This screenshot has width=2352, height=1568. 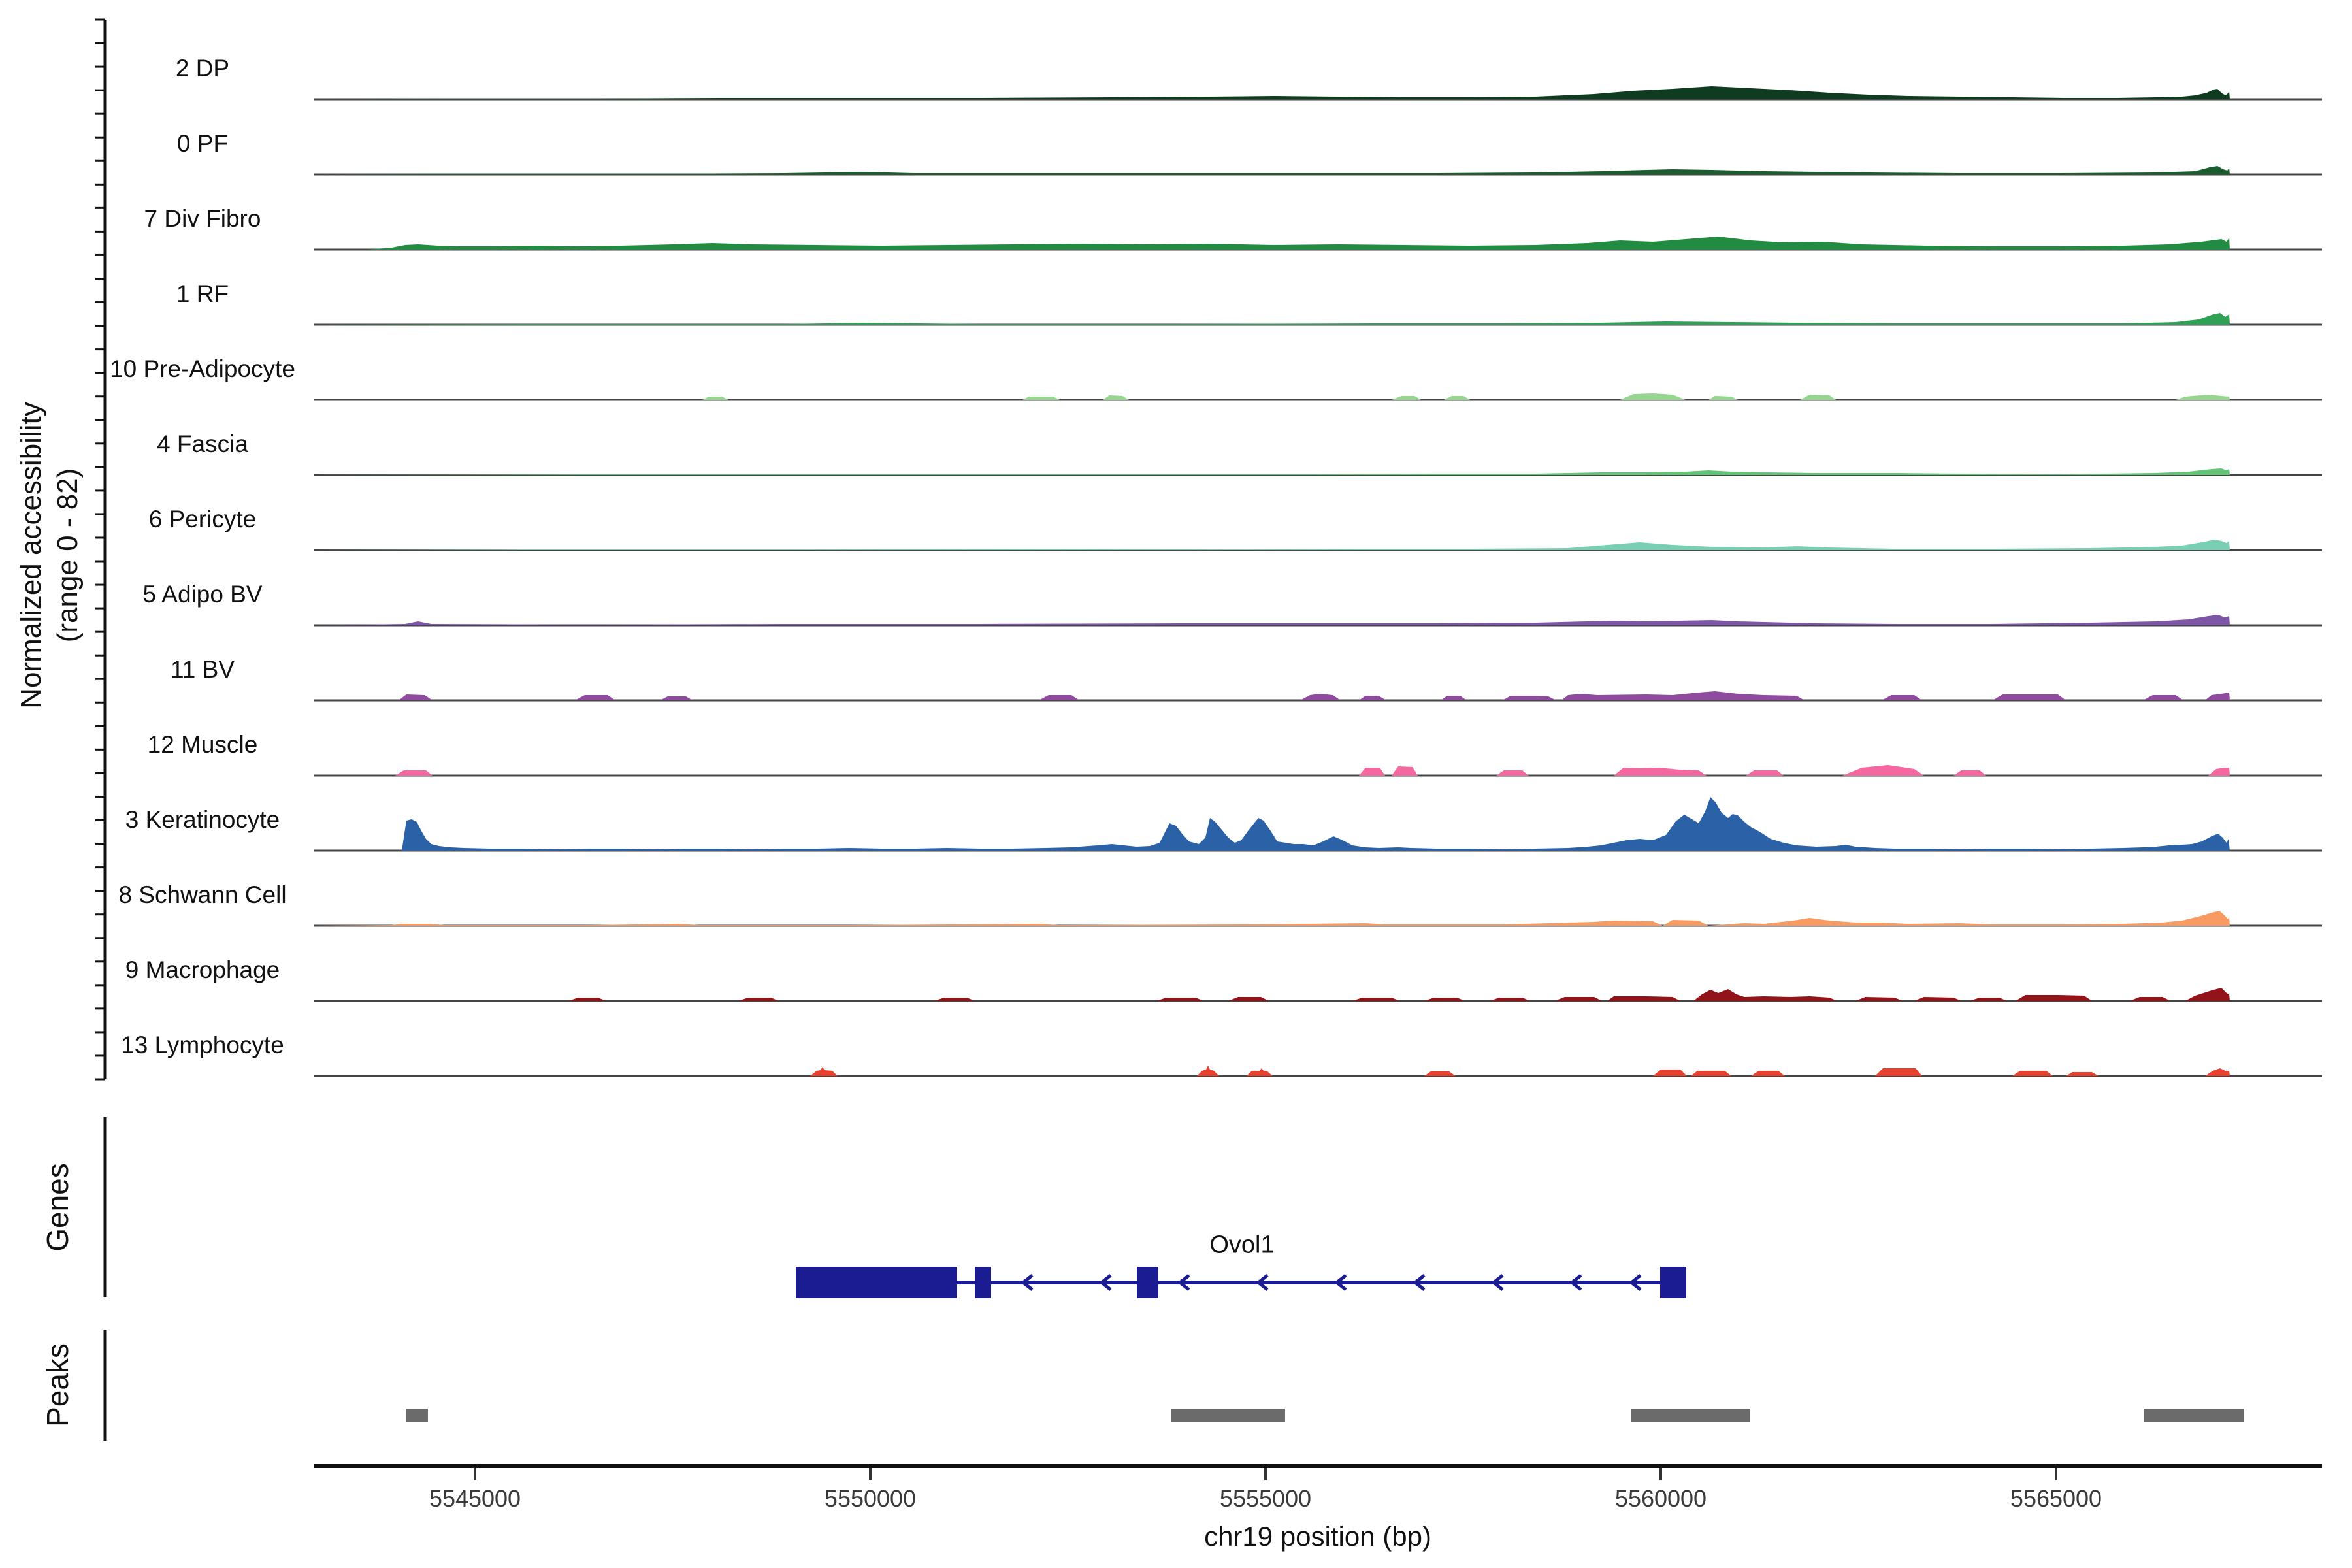 I want to click on peaks-section-label: Peaks, so click(x=57, y=1385).